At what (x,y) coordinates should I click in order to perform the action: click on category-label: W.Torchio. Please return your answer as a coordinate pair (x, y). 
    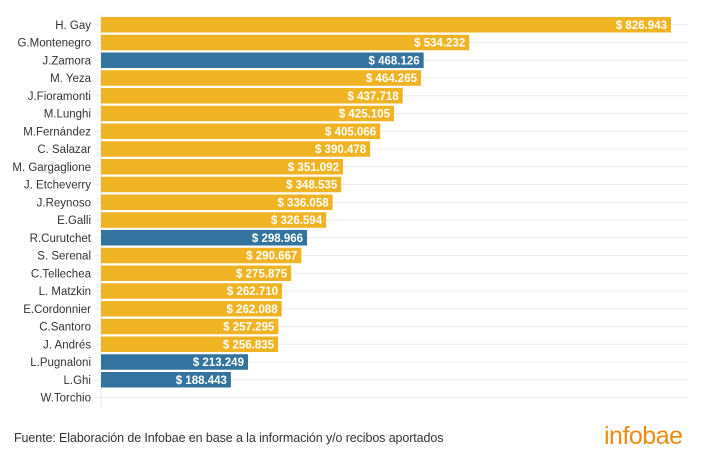
    Looking at the image, I should click on (66, 399).